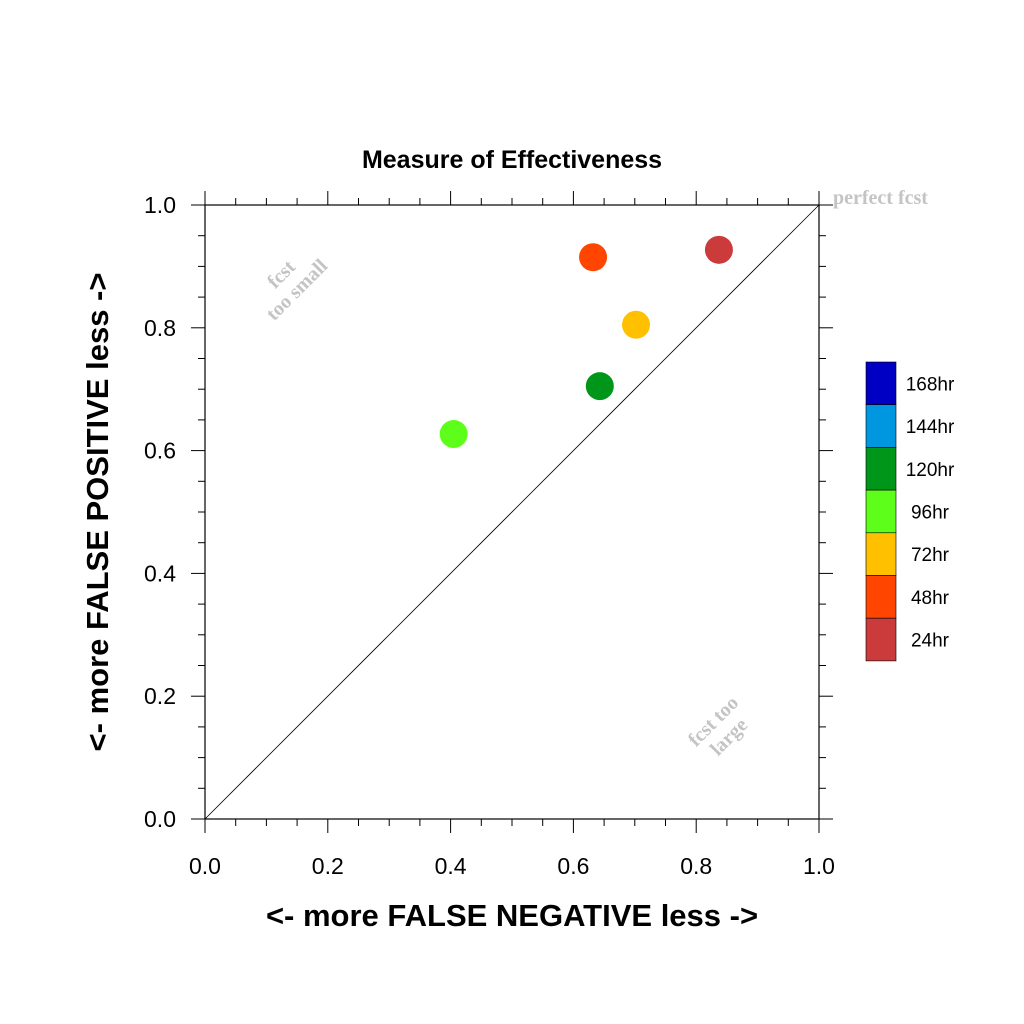 The width and height of the screenshot is (1024, 1024). What do you see at coordinates (573, 866) in the screenshot?
I see `x-tick-label: 0.6` at bounding box center [573, 866].